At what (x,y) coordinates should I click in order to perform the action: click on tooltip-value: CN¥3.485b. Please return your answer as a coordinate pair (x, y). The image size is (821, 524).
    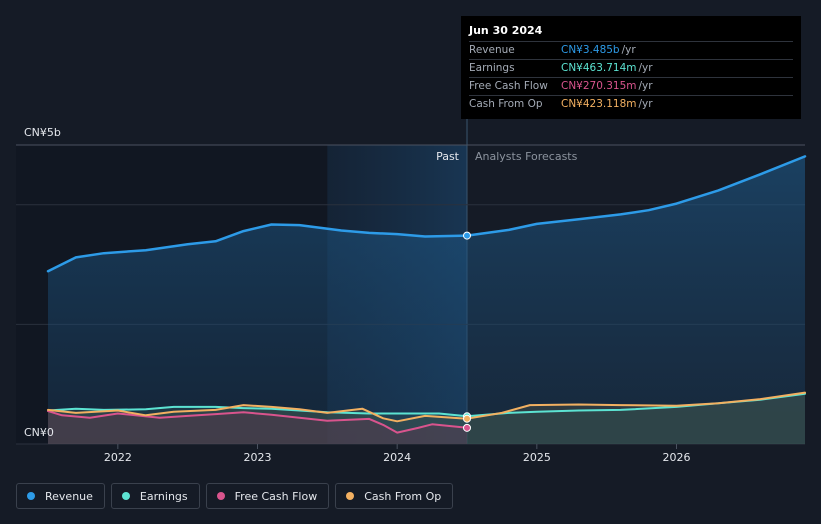
    Looking at the image, I should click on (590, 50).